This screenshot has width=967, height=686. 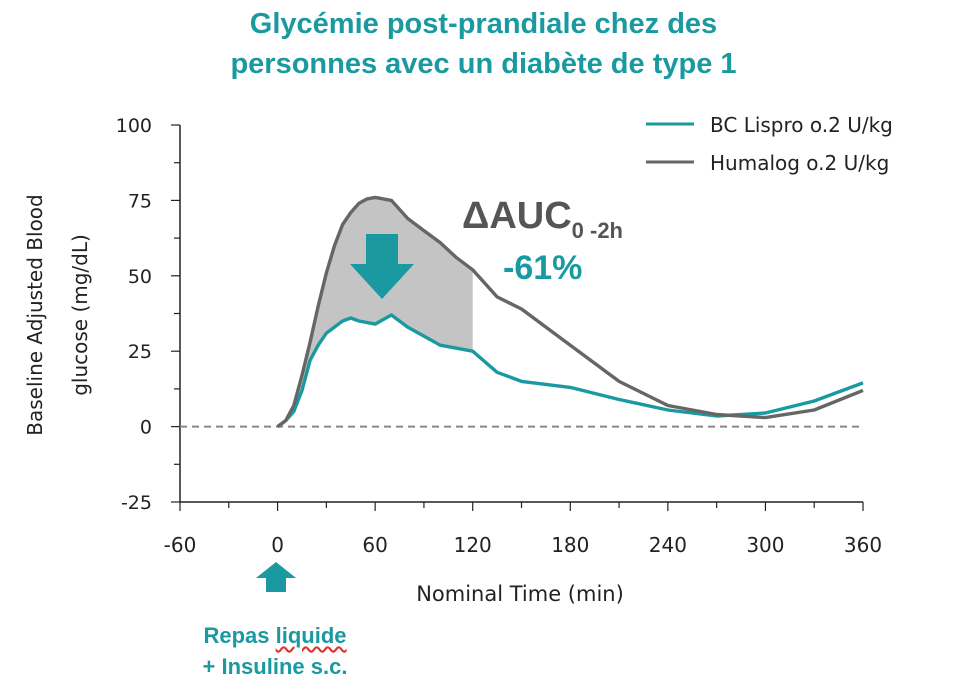 I want to click on legend-label-humalog: Humalog o.2 U/kg, so click(x=799, y=163).